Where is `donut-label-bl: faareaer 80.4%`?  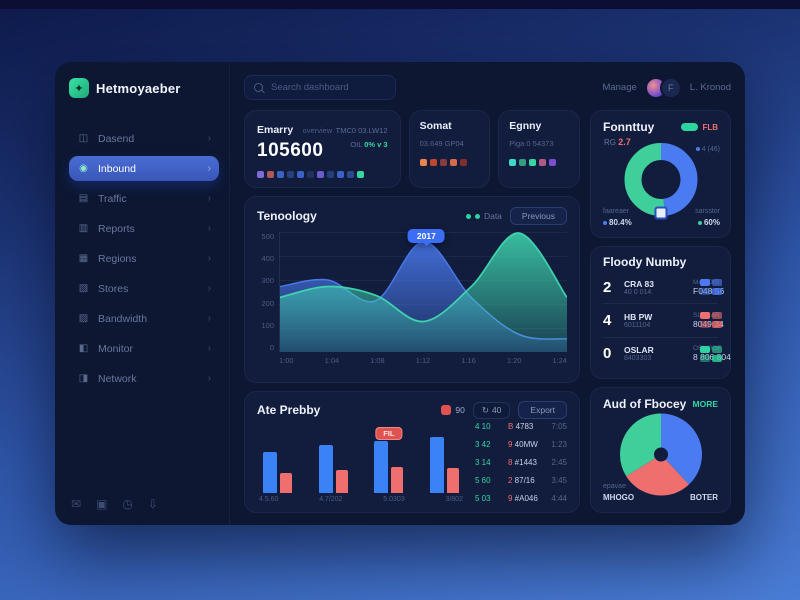
donut-label-bl: faareaer 80.4% is located at coordinates (617, 217).